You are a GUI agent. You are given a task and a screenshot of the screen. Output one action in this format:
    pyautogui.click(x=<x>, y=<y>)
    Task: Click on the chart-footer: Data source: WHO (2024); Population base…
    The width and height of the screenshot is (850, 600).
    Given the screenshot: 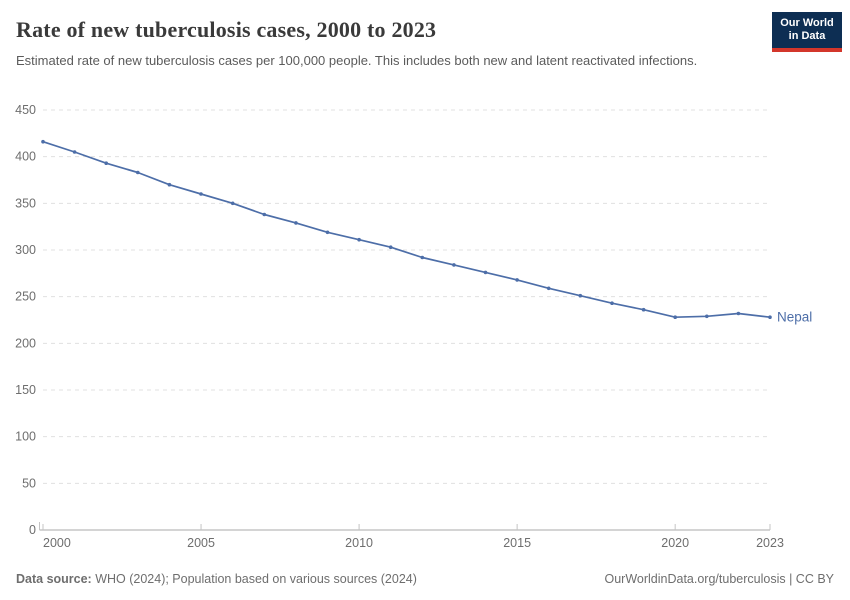 What is the action you would take?
    pyautogui.click(x=425, y=579)
    